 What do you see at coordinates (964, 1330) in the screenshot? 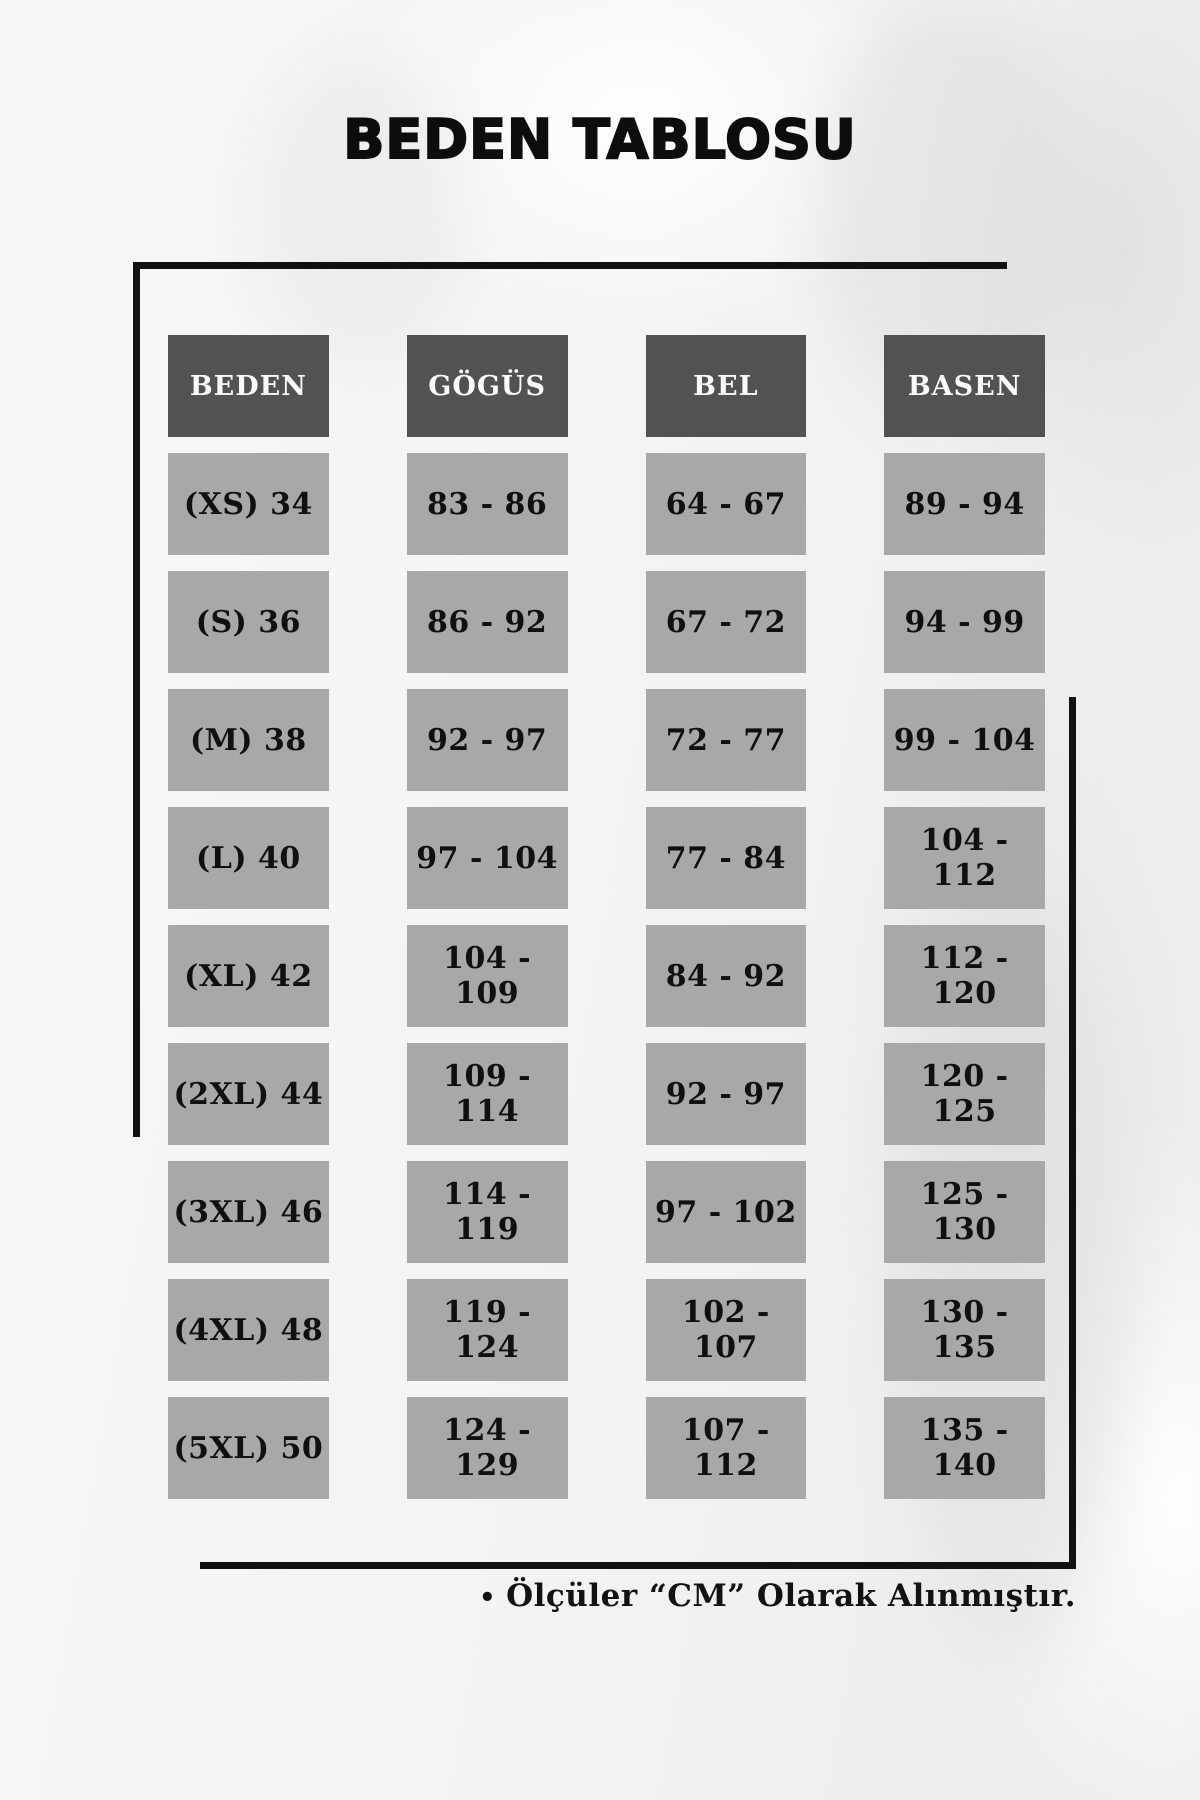
I see `measurement-cell: 130 - 135` at bounding box center [964, 1330].